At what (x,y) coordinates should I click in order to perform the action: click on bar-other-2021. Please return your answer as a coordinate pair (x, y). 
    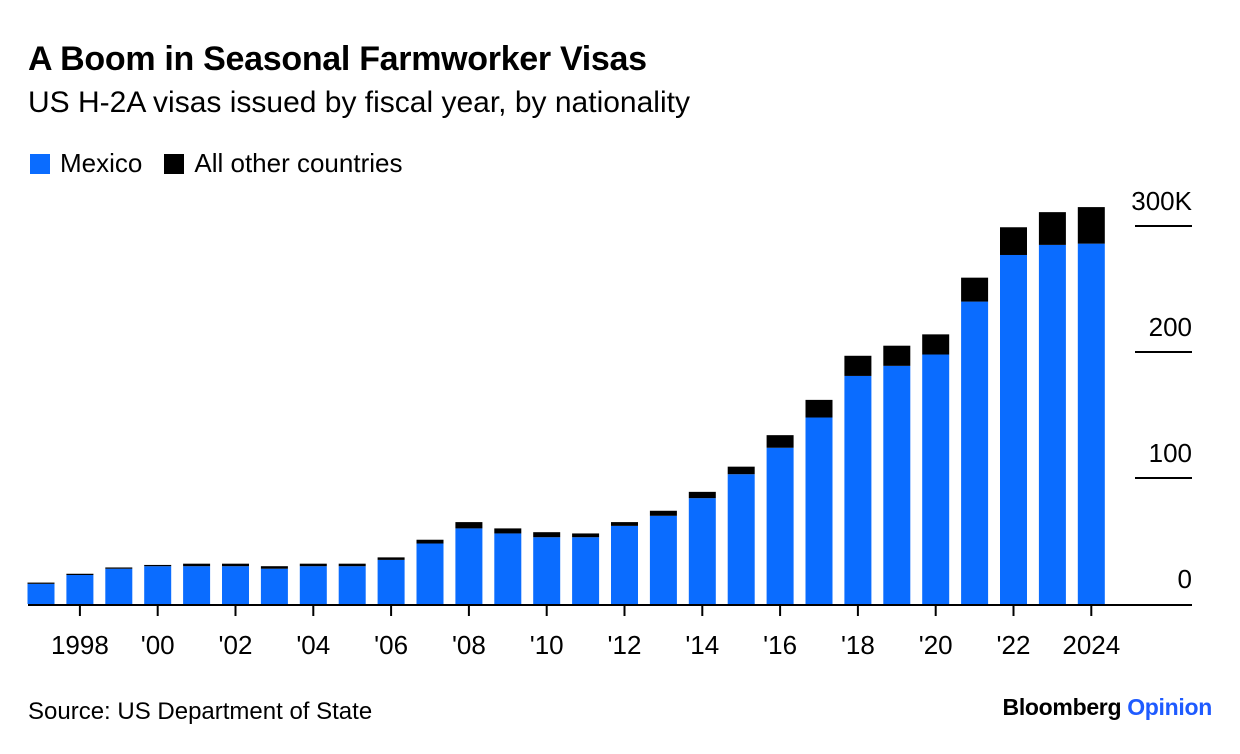
    Looking at the image, I should click on (975, 289).